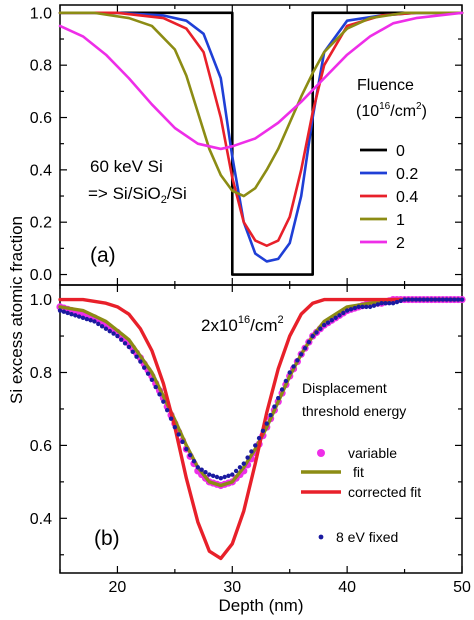  I want to click on panel-a-annotation-line2: => Si/SiO2/Si, so click(137, 195).